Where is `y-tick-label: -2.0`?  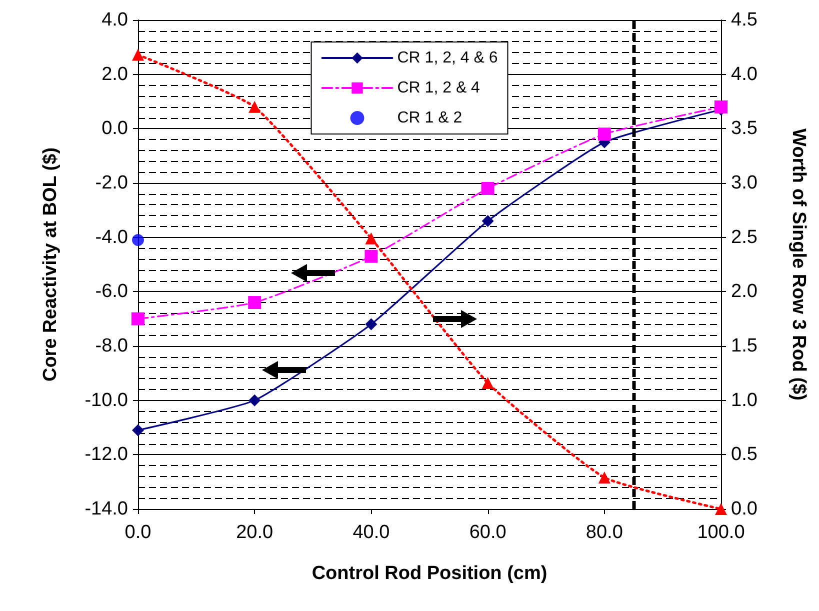
y-tick-label: -2.0 is located at coordinates (111, 183).